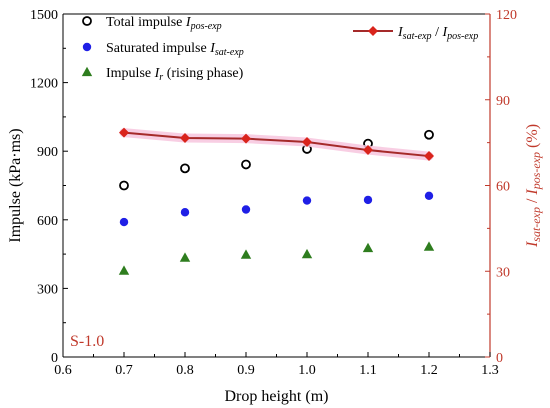 The width and height of the screenshot is (550, 408). What do you see at coordinates (47, 221) in the screenshot?
I see `y-left-tick-label: 600` at bounding box center [47, 221].